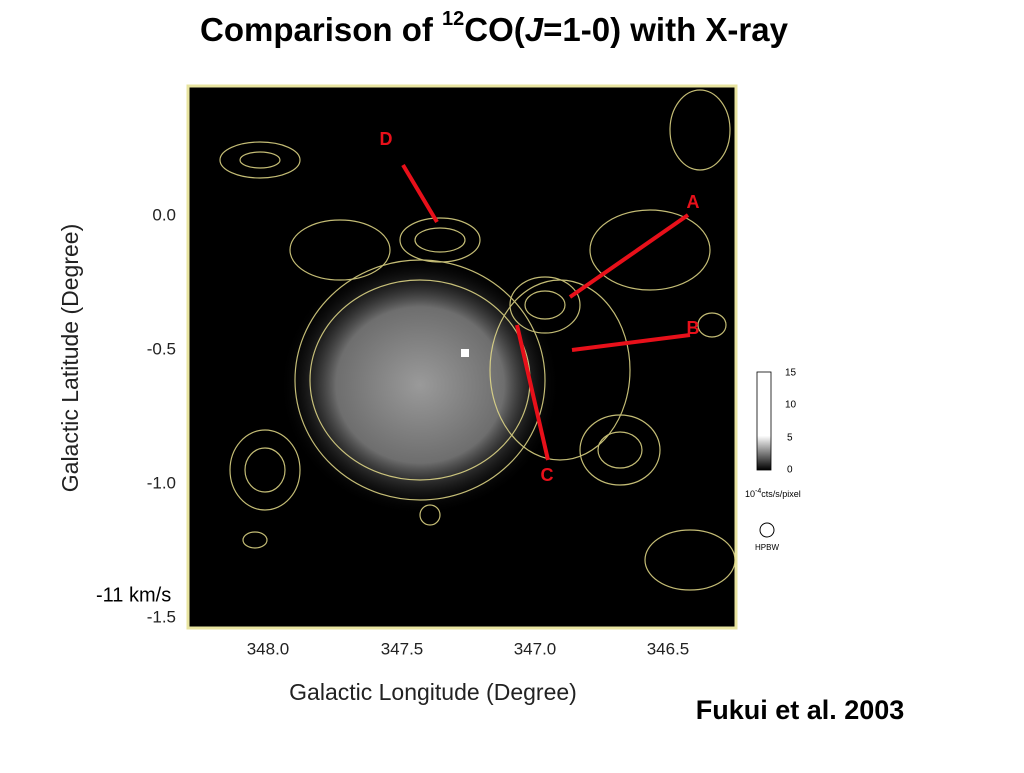 The height and width of the screenshot is (773, 1024). Describe the element at coordinates (321, 29) in the screenshot. I see `title-text: Comparison of` at that location.